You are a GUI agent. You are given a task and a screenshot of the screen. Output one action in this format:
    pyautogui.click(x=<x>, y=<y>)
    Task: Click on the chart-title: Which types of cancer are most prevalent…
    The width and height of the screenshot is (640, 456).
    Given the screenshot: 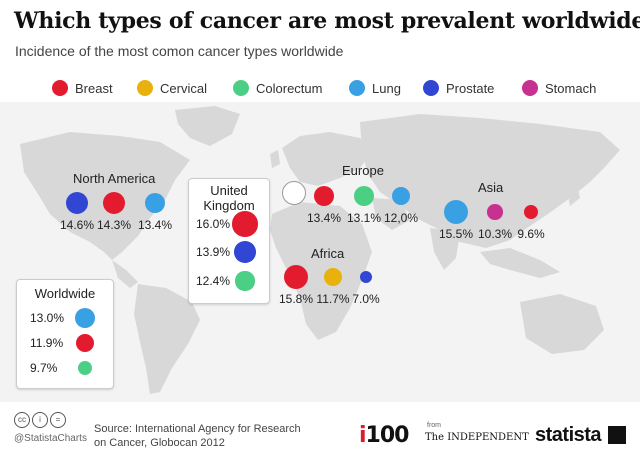 What is the action you would take?
    pyautogui.click(x=327, y=21)
    